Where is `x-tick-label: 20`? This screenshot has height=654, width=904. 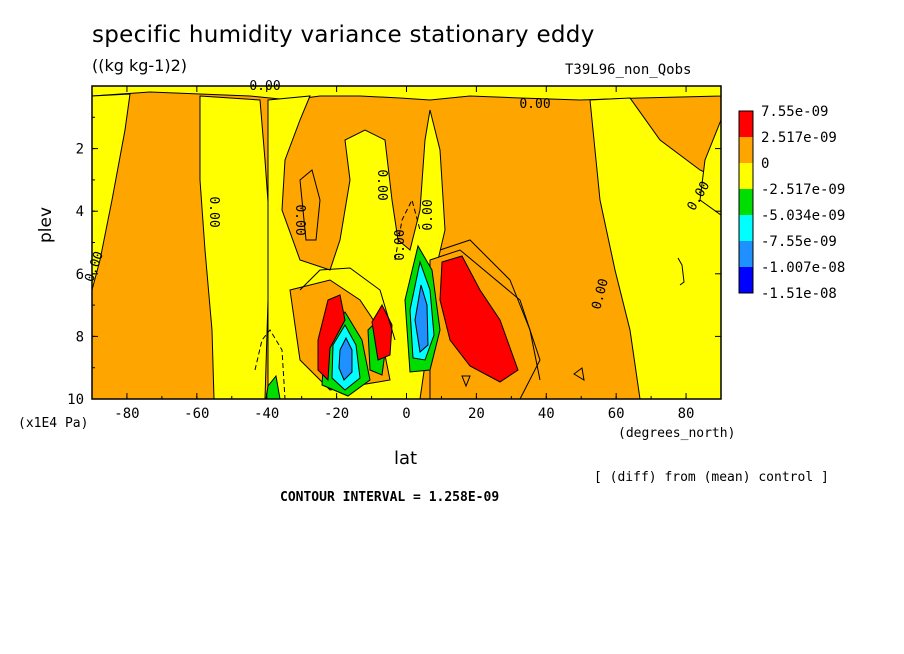 x-tick-label: 20 is located at coordinates (476, 414).